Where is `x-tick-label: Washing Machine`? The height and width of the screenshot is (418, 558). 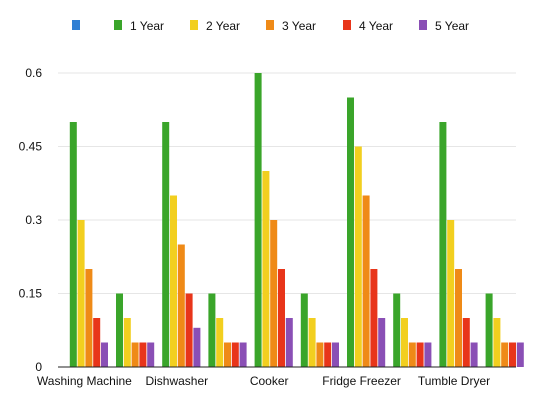
x-tick-label: Washing Machine is located at coordinates (84, 381).